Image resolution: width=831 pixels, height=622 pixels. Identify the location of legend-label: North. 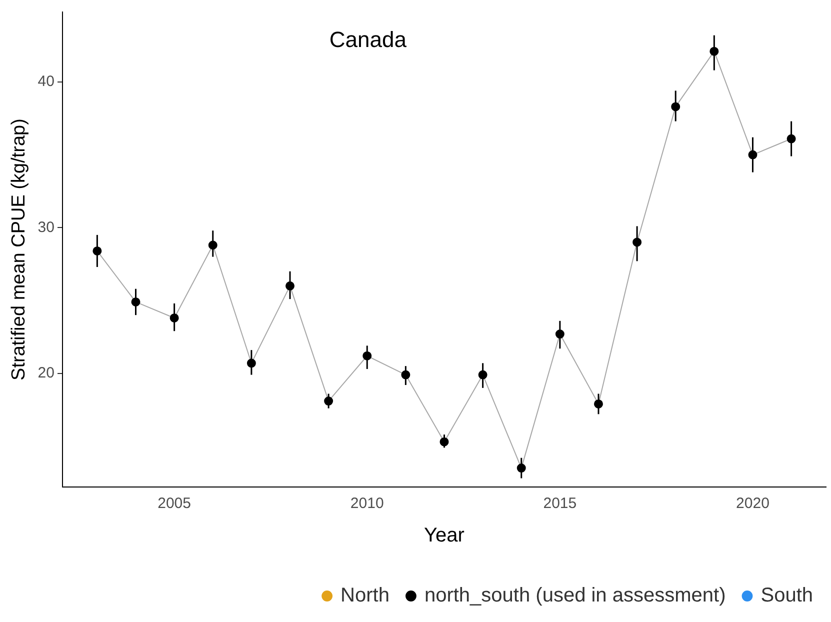
(365, 595).